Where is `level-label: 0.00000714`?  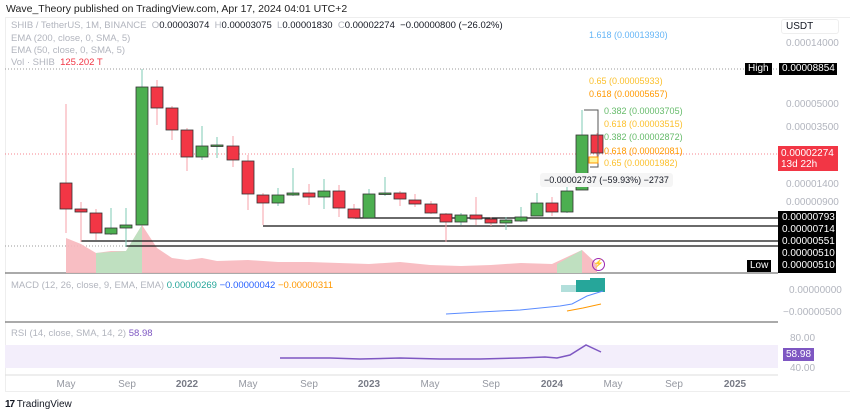 level-label: 0.00000714 is located at coordinates (808, 229).